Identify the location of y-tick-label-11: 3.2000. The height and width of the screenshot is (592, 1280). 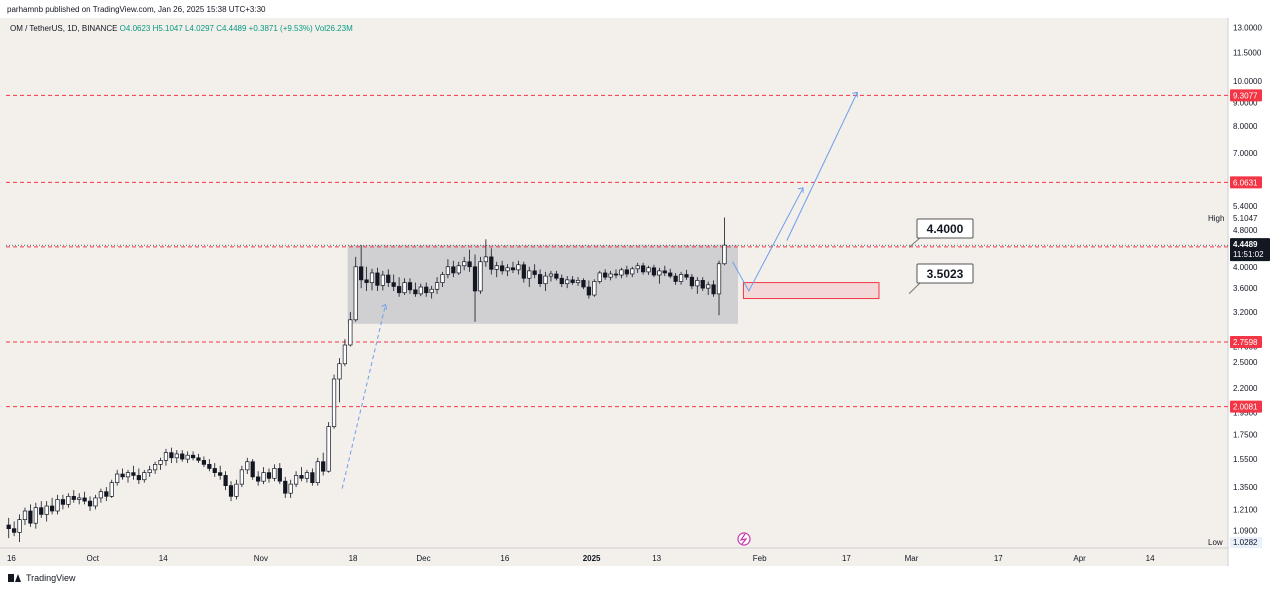
(1245, 312).